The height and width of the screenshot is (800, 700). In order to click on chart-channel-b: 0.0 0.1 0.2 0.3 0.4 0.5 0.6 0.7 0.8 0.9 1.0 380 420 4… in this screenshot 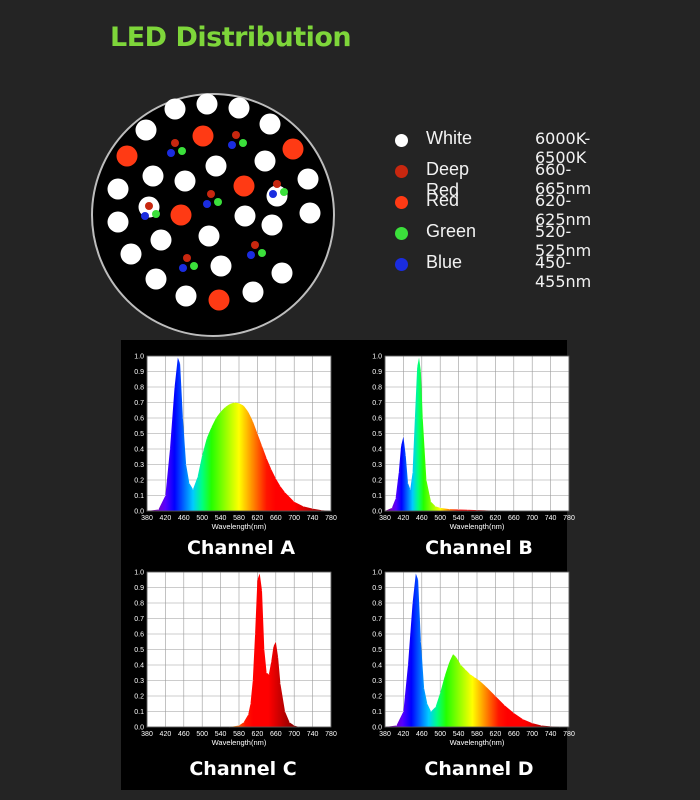, I will do `click(471, 442)`.